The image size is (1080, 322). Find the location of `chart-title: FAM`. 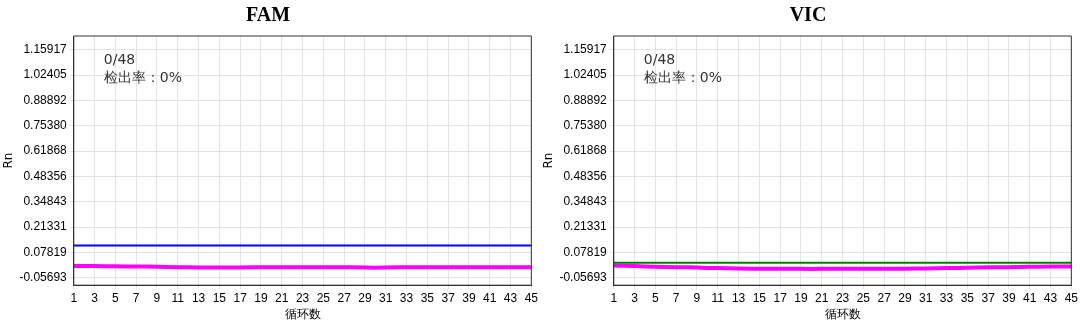

chart-title: FAM is located at coordinates (268, 14).